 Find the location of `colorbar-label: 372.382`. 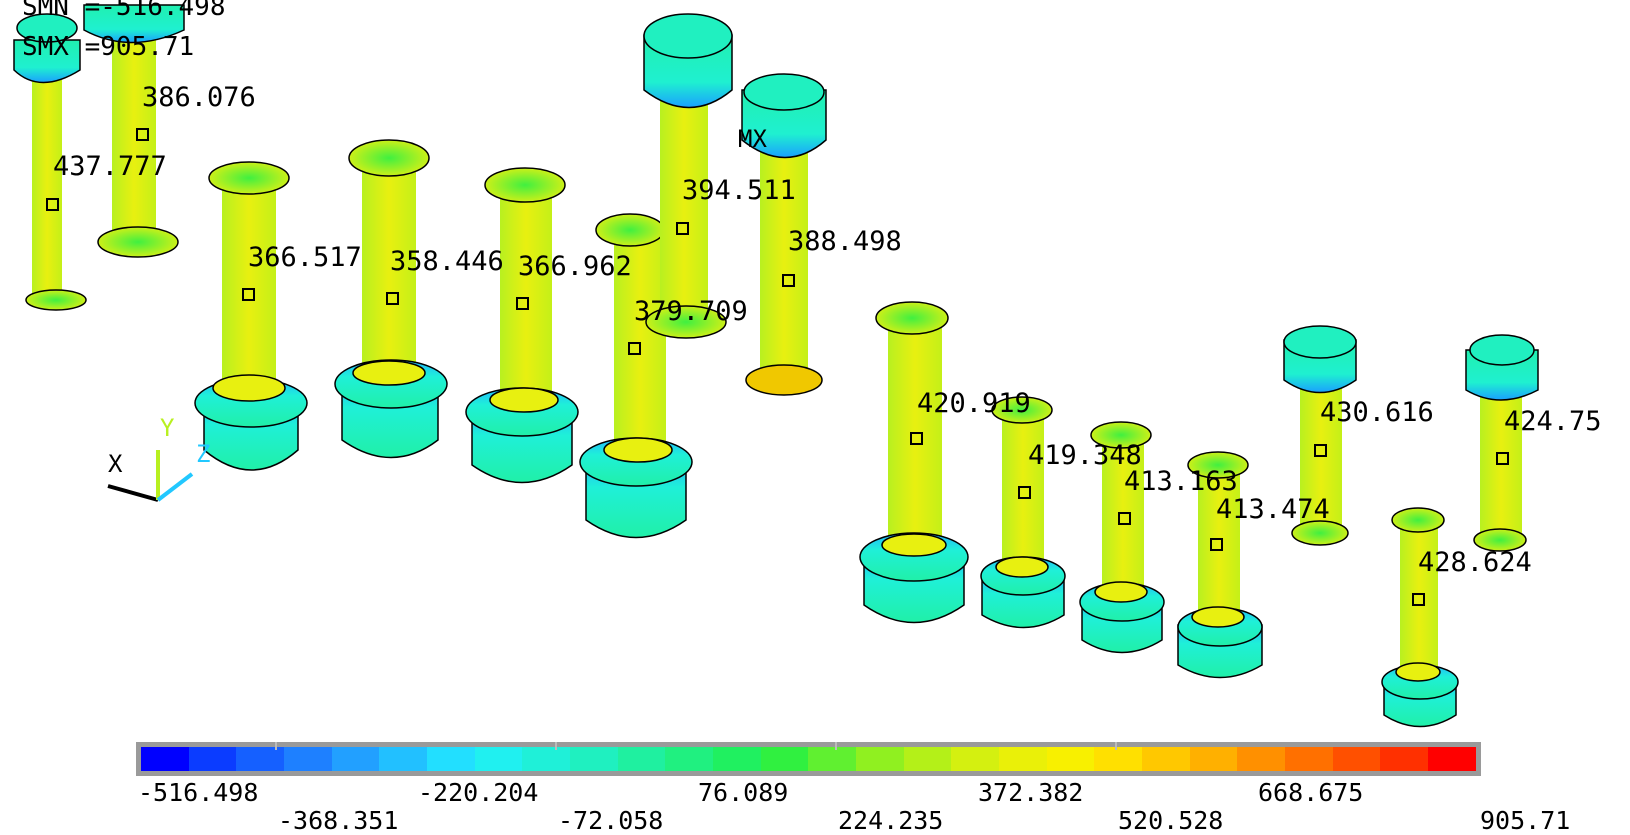

colorbar-label: 372.382 is located at coordinates (1031, 792).